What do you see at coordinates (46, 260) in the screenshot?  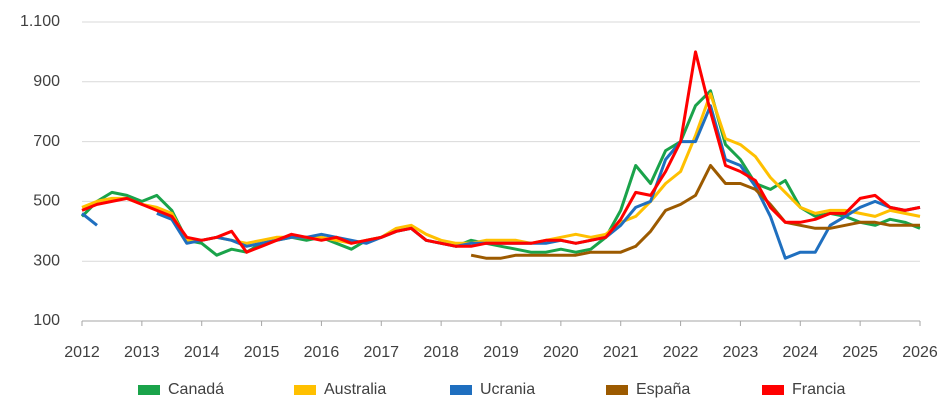 I see `y-tick-label: 300` at bounding box center [46, 260].